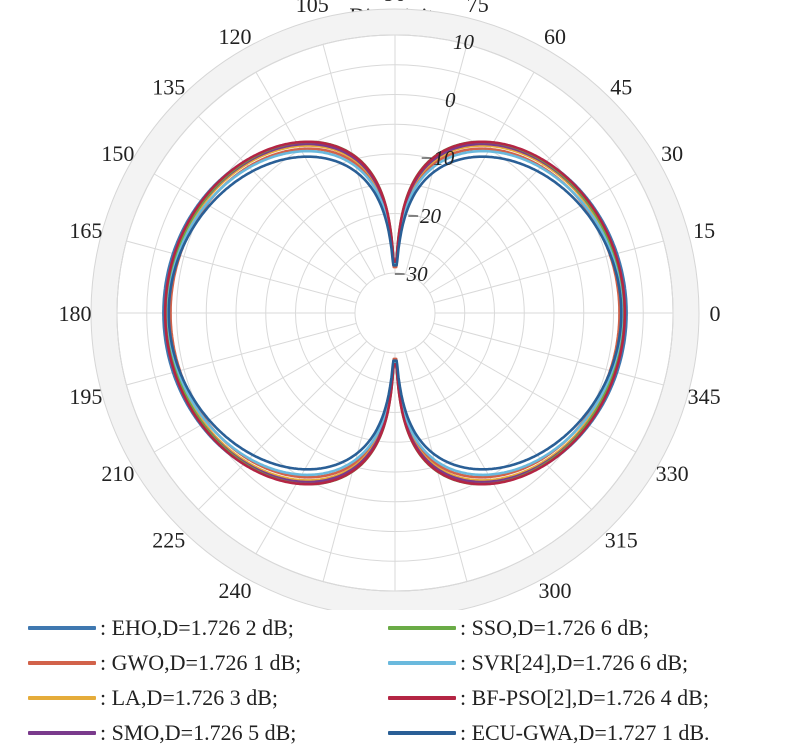  What do you see at coordinates (424, 216) in the screenshot?
I see `radial-tick-label: −20` at bounding box center [424, 216].